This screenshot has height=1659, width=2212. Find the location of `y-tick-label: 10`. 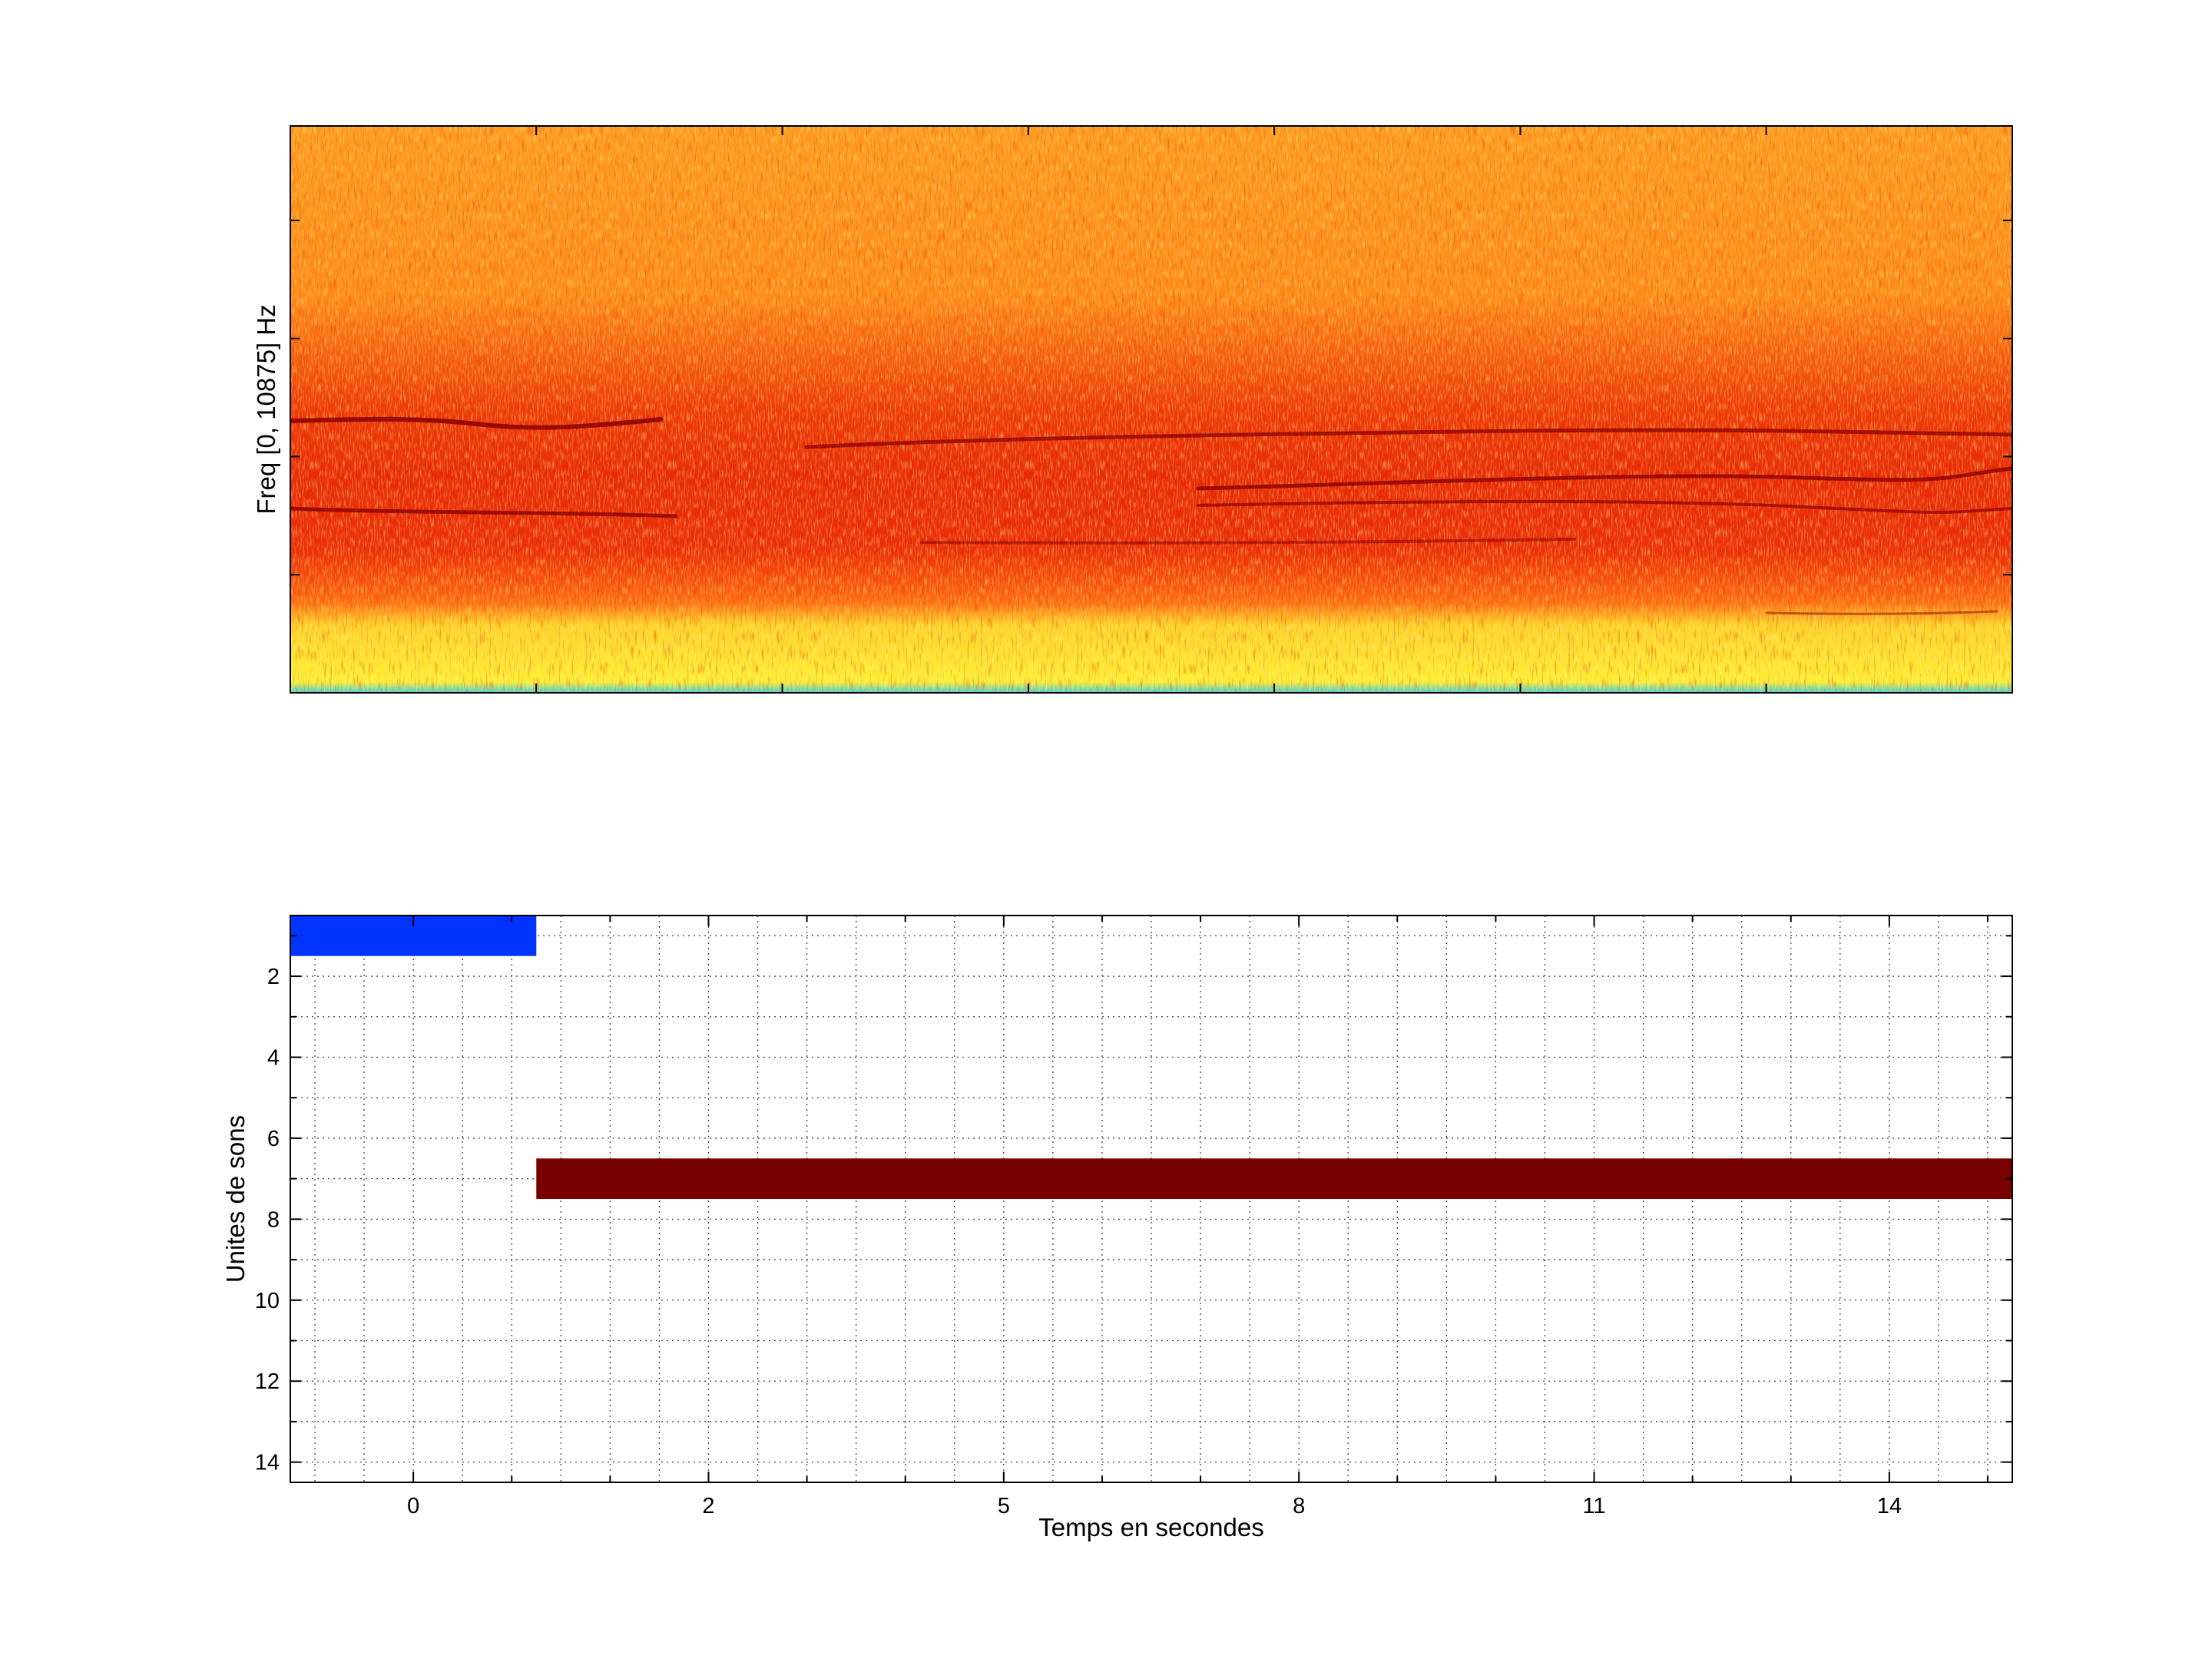

y-tick-label: 10 is located at coordinates (267, 1301).